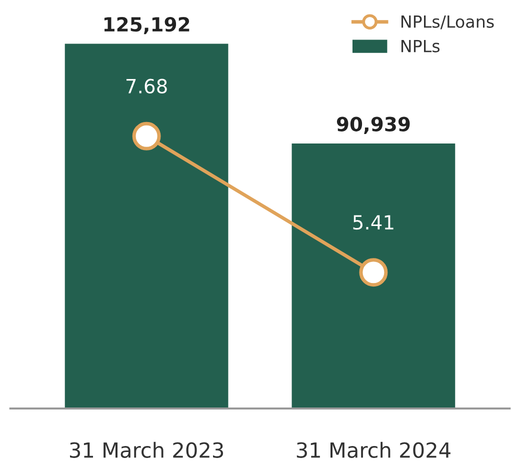 The image size is (520, 475). I want to click on x-tick-label: 31 March 2023, so click(147, 450).